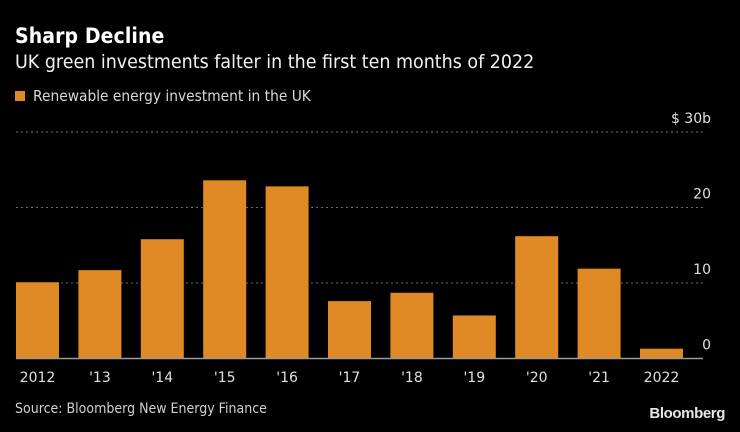 This screenshot has width=740, height=432. I want to click on x-tick-label: '20, so click(537, 378).